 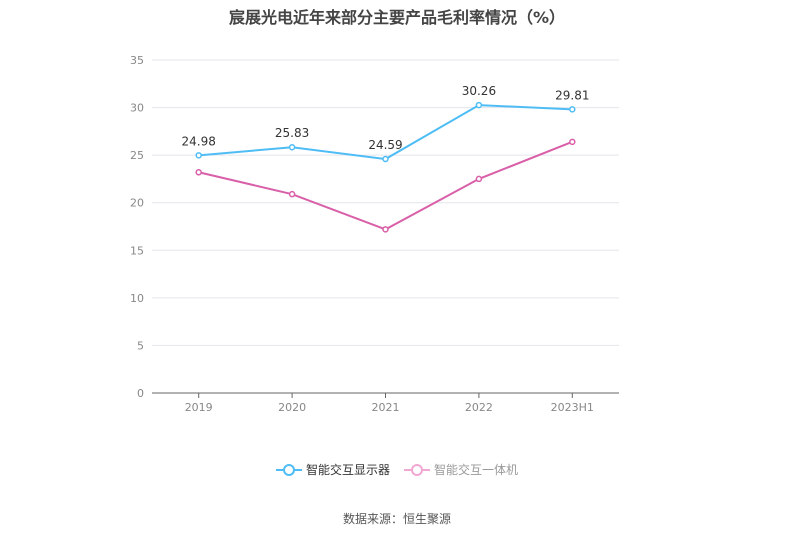 I want to click on data-label: 30.26, so click(x=479, y=91).